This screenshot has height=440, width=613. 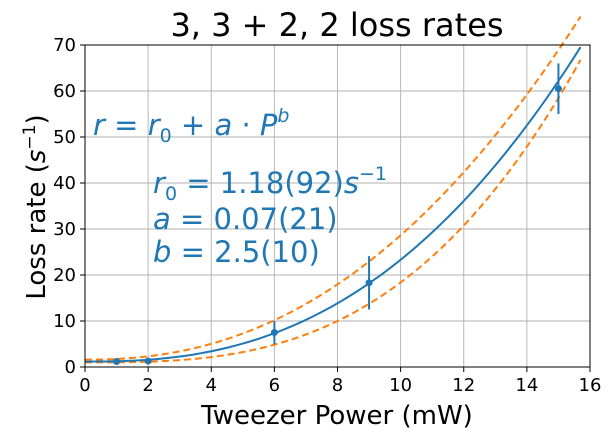 What do you see at coordinates (351, 183) in the screenshot?
I see `r0-unit: s` at bounding box center [351, 183].